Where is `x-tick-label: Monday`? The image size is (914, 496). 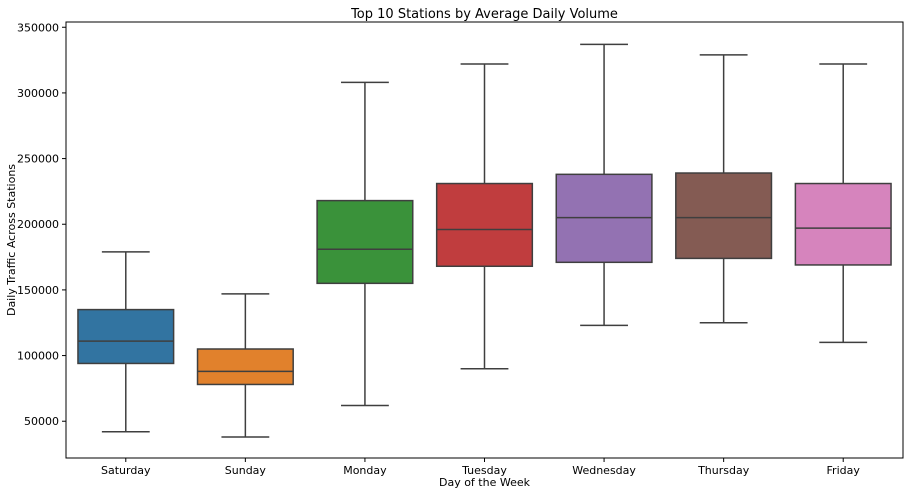
x-tick-label: Monday is located at coordinates (365, 470).